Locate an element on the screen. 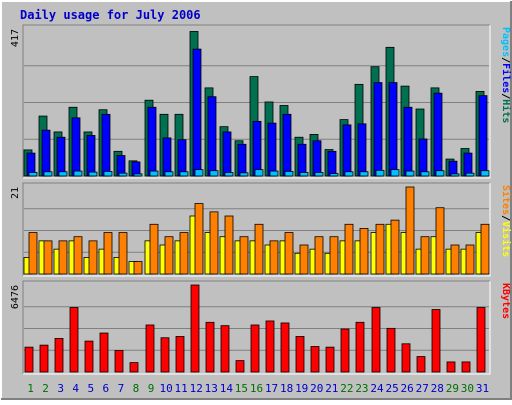 Image resolution: width=512 pixels, height=405 pixels. day-label-10: 10 is located at coordinates (165, 388).